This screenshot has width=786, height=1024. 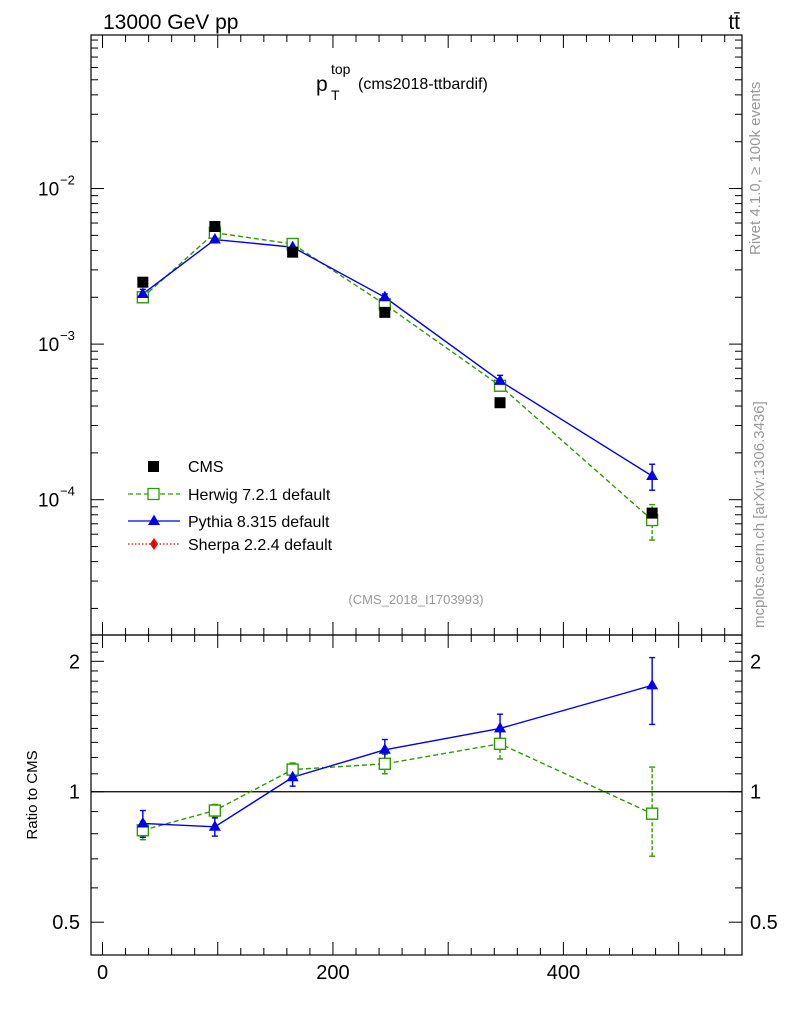 I want to click on ratio-y-tick-label: 2, so click(x=74, y=662).